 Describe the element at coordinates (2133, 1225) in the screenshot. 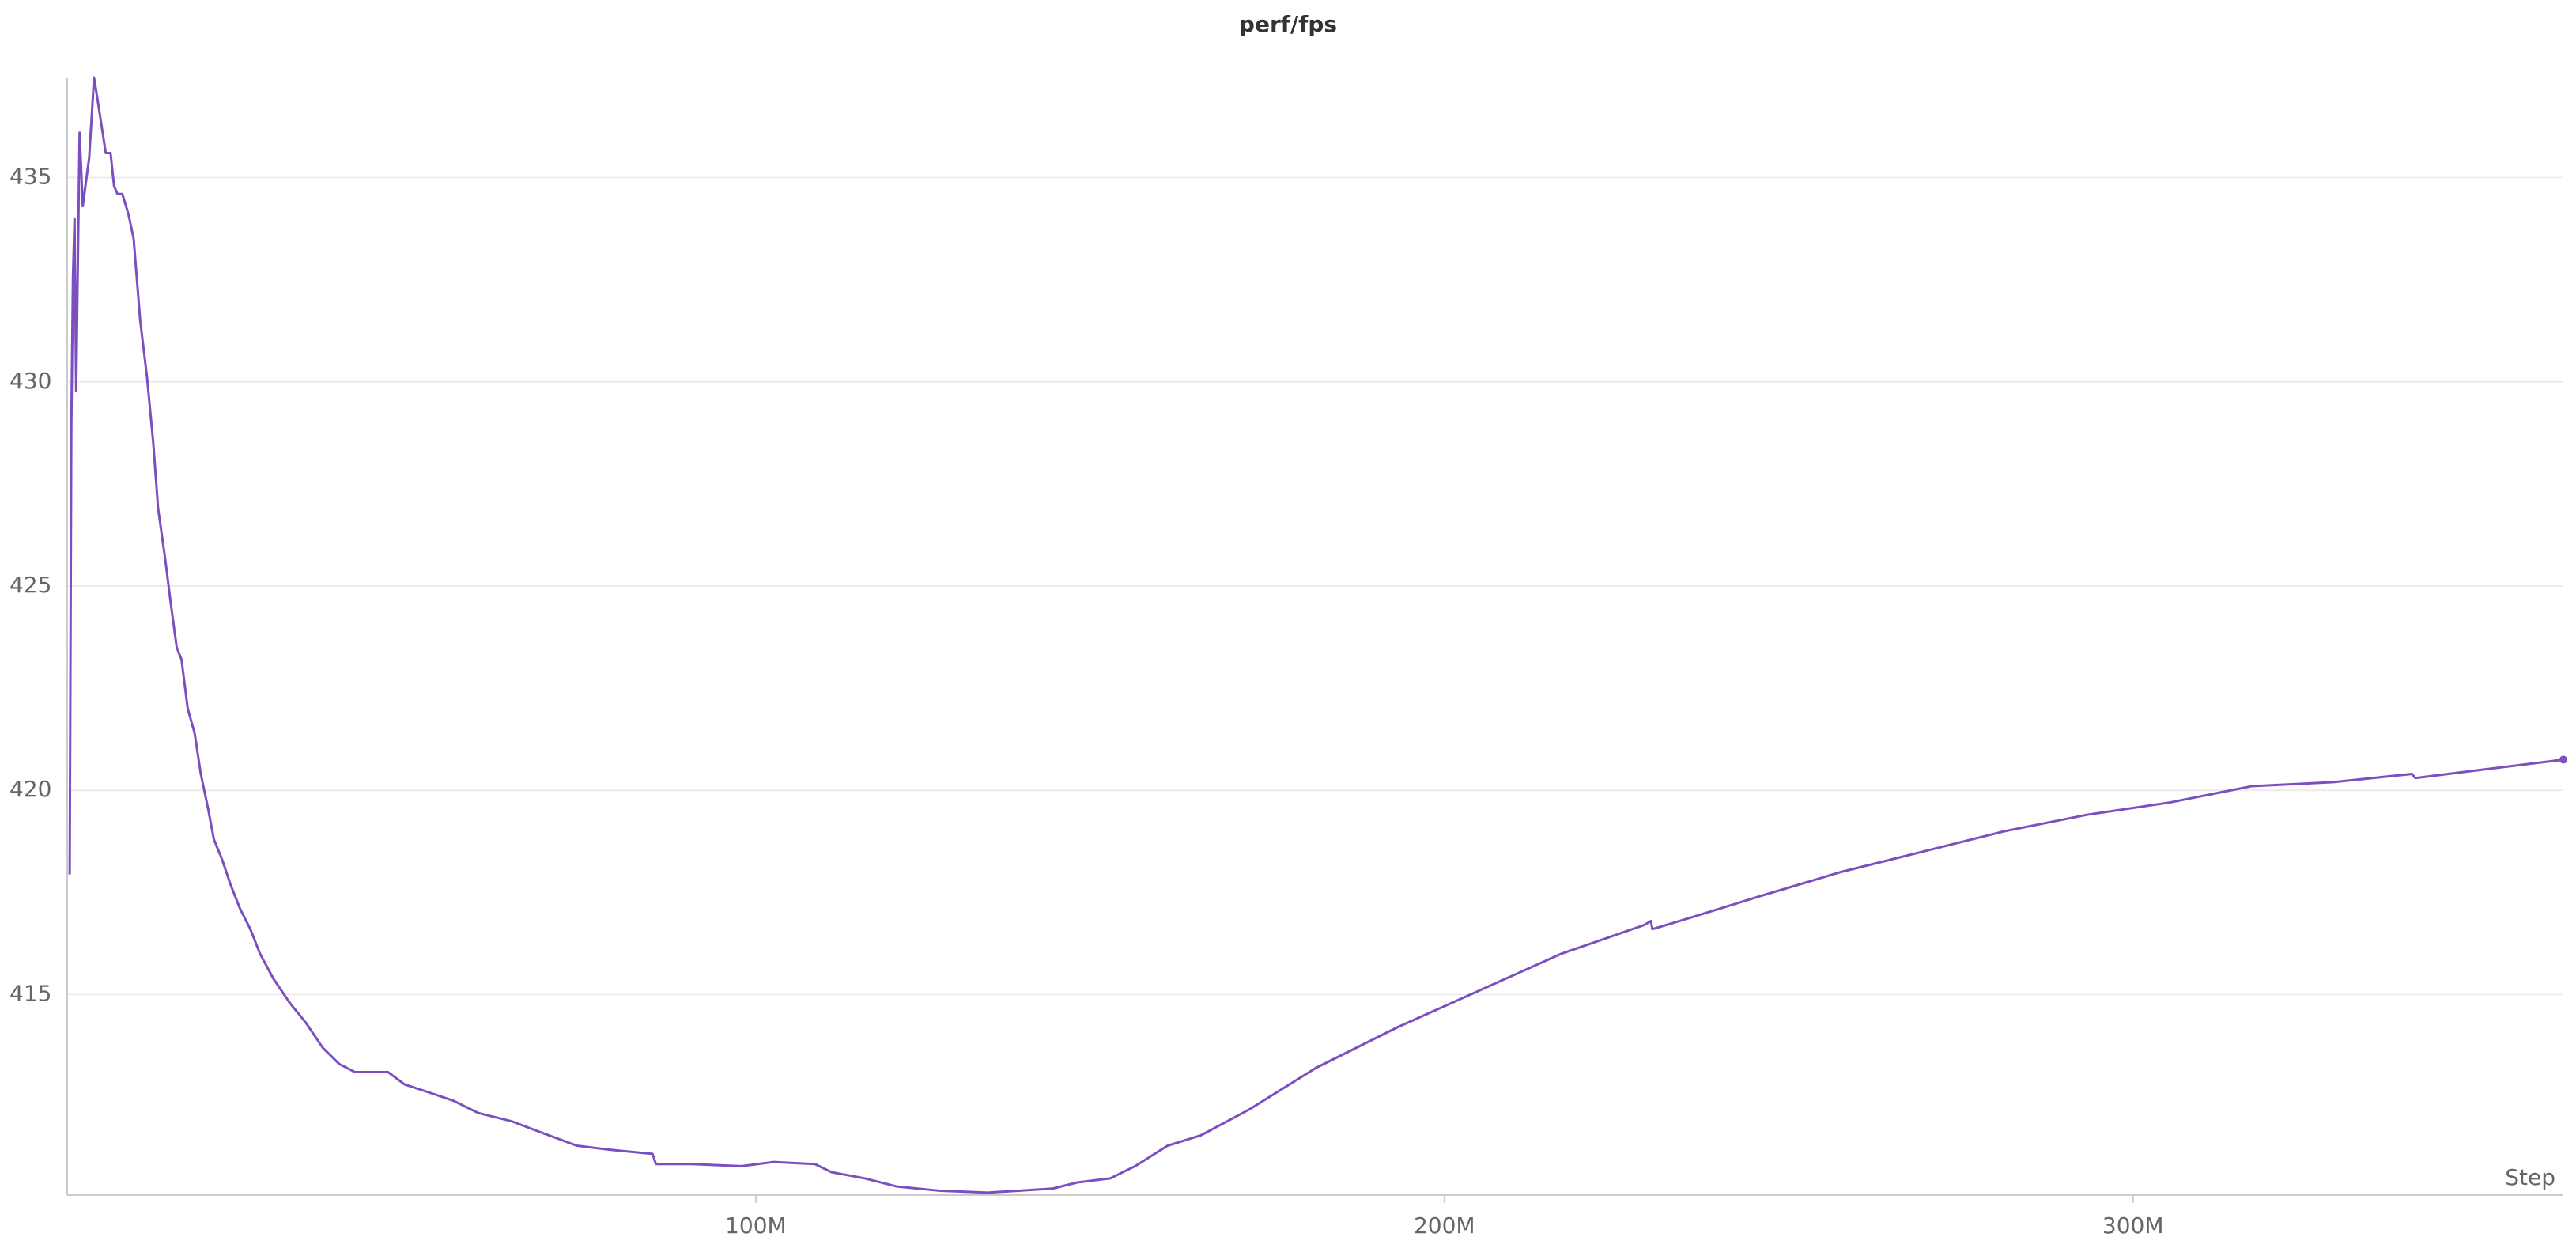

I see `x-tick-label: 300M` at that location.